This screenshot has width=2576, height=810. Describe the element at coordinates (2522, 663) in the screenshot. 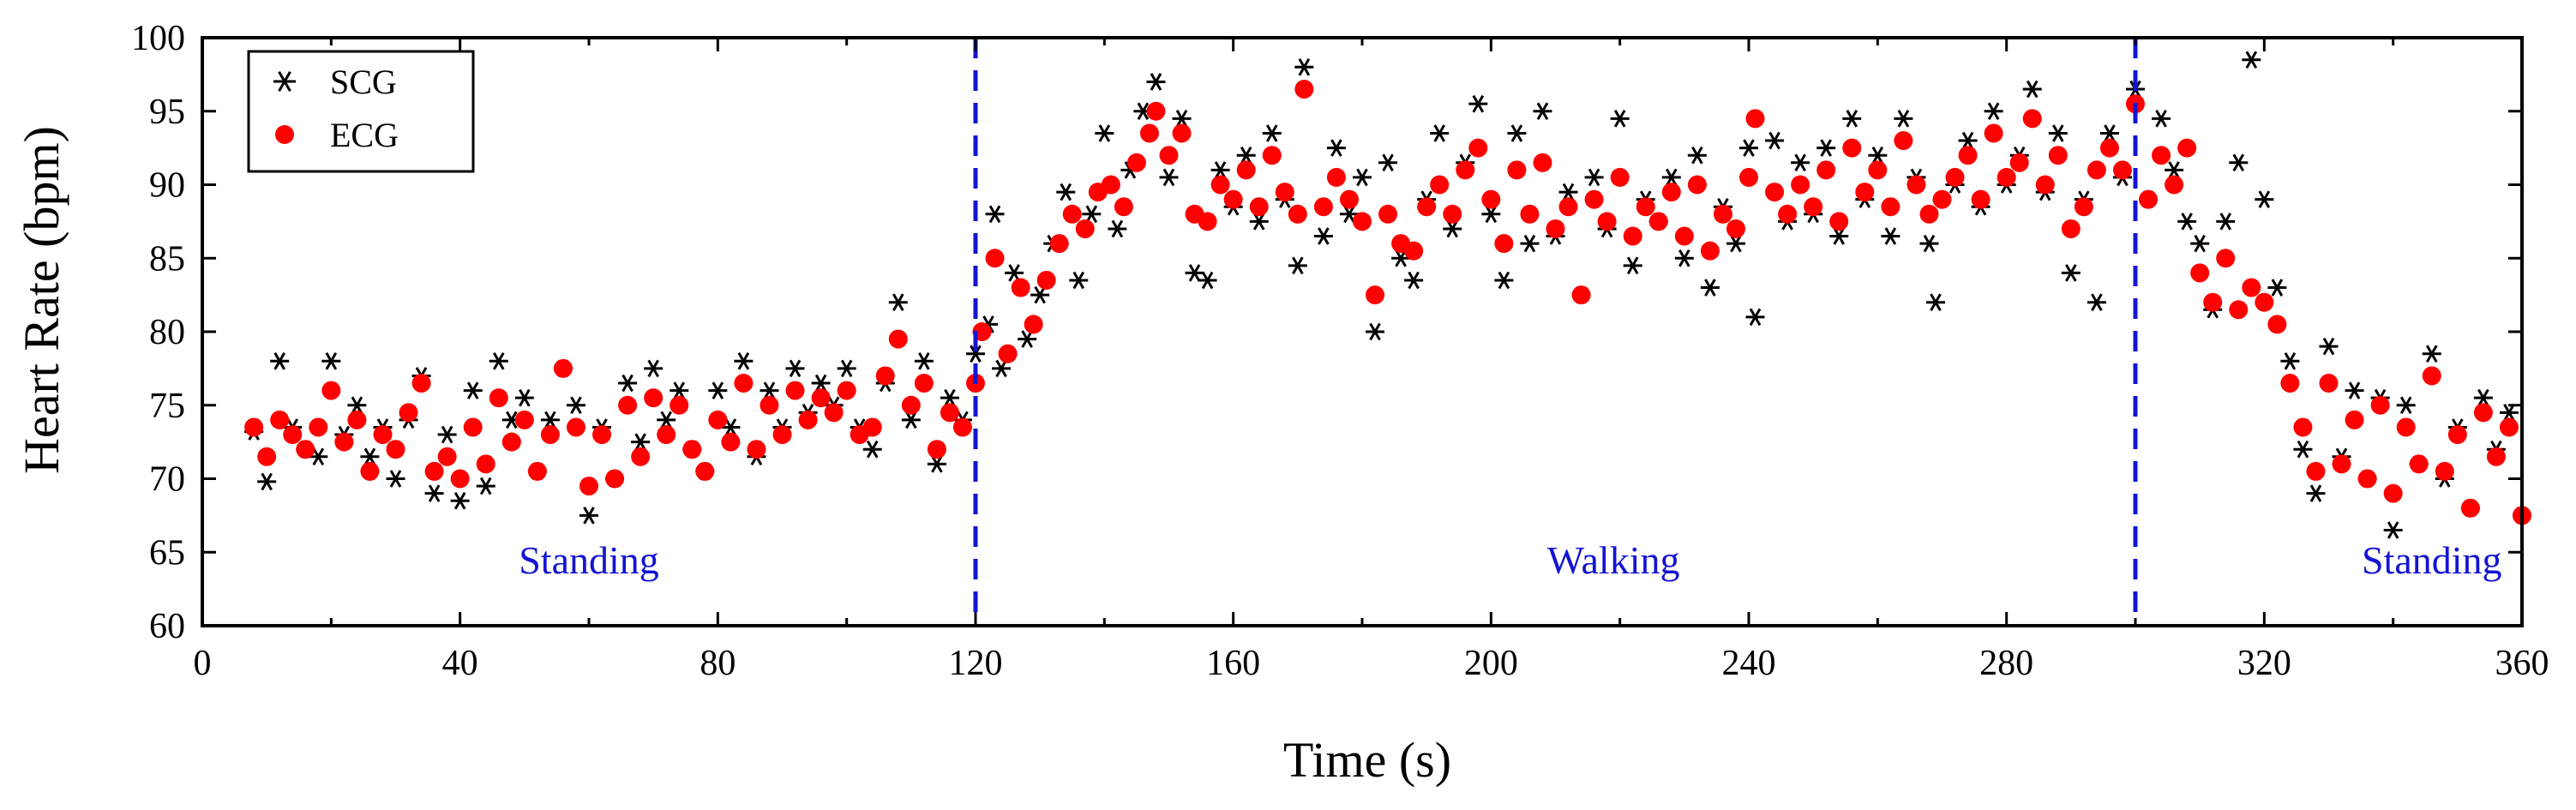

I see `x-tick-label-9: 360` at that location.